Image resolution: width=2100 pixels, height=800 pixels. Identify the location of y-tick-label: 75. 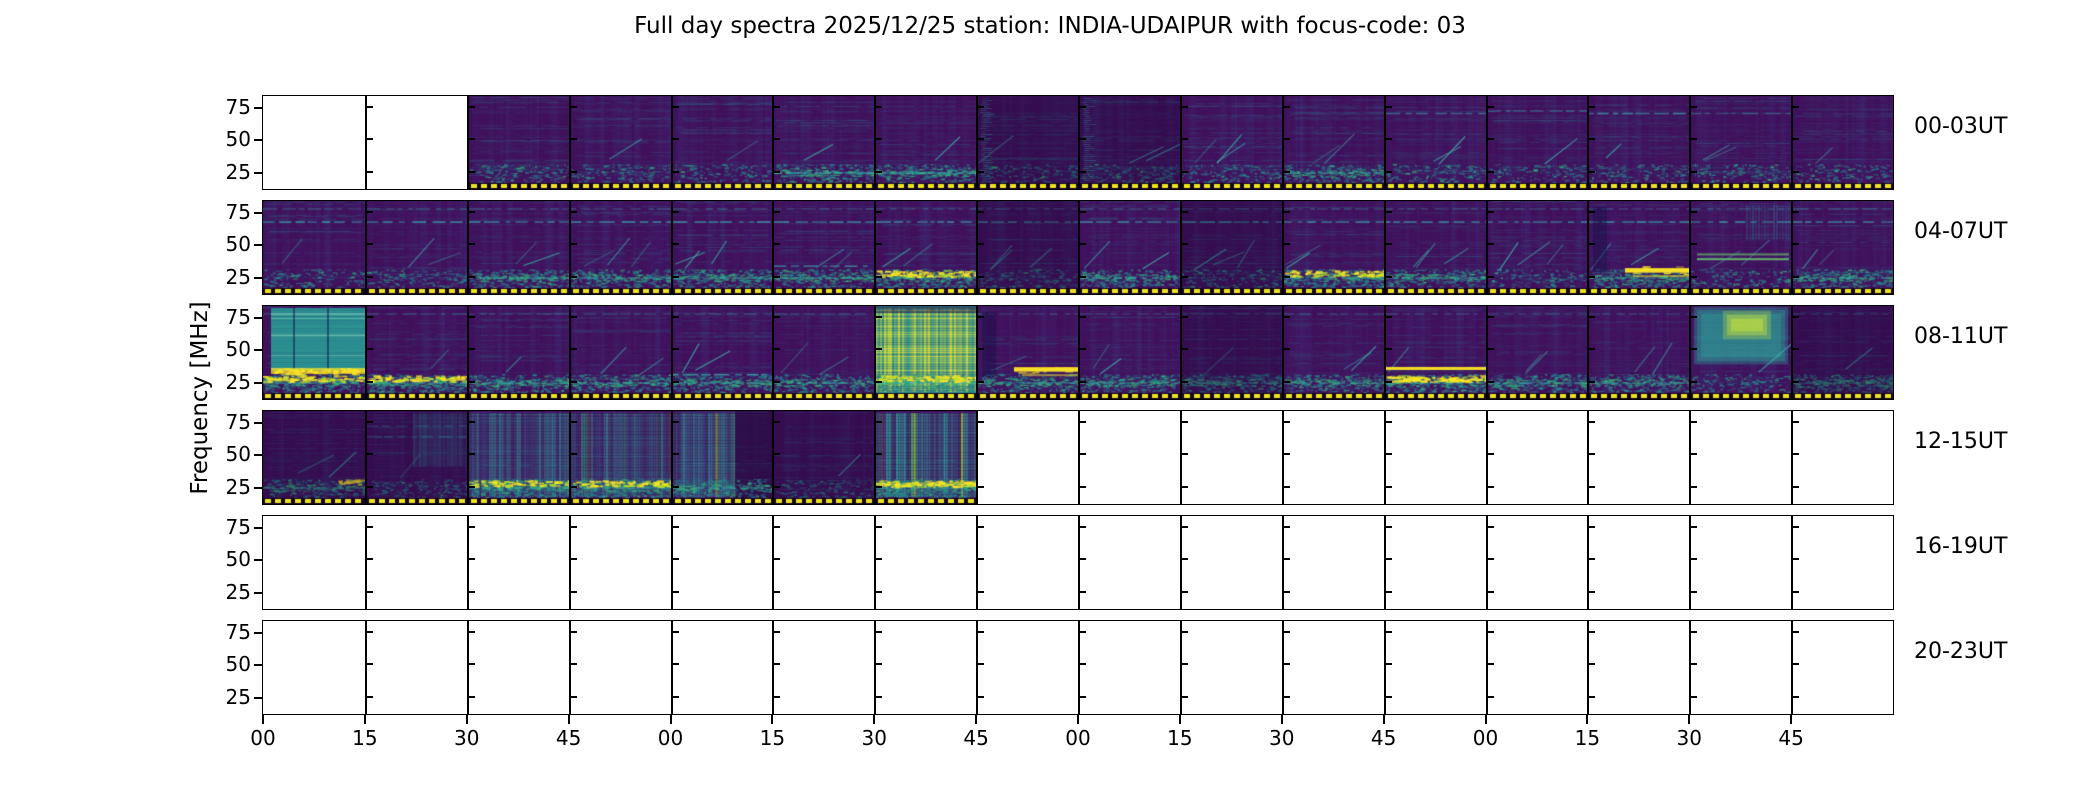
(238, 422).